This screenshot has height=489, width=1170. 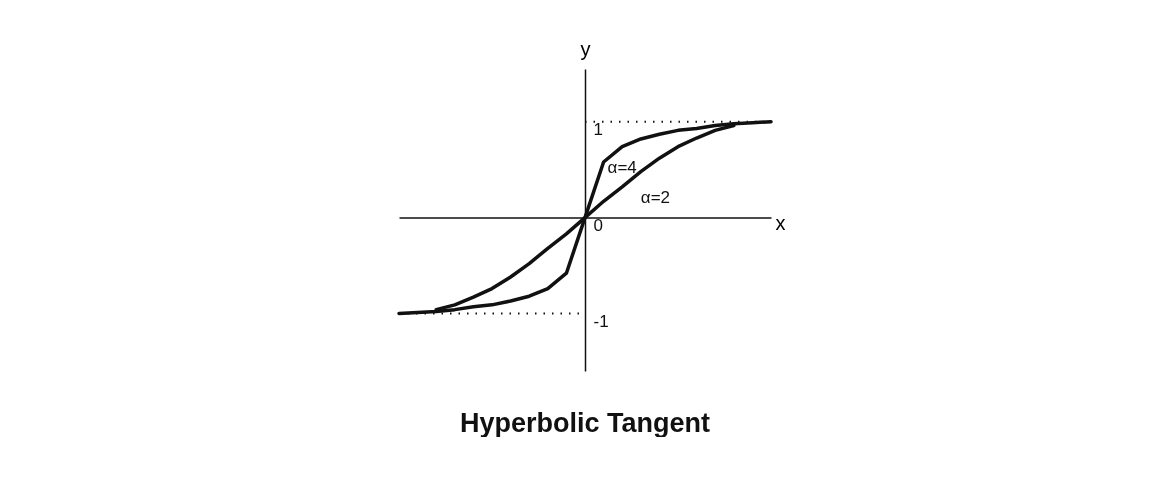 What do you see at coordinates (585, 48) in the screenshot?
I see `y-axis-title: y` at bounding box center [585, 48].